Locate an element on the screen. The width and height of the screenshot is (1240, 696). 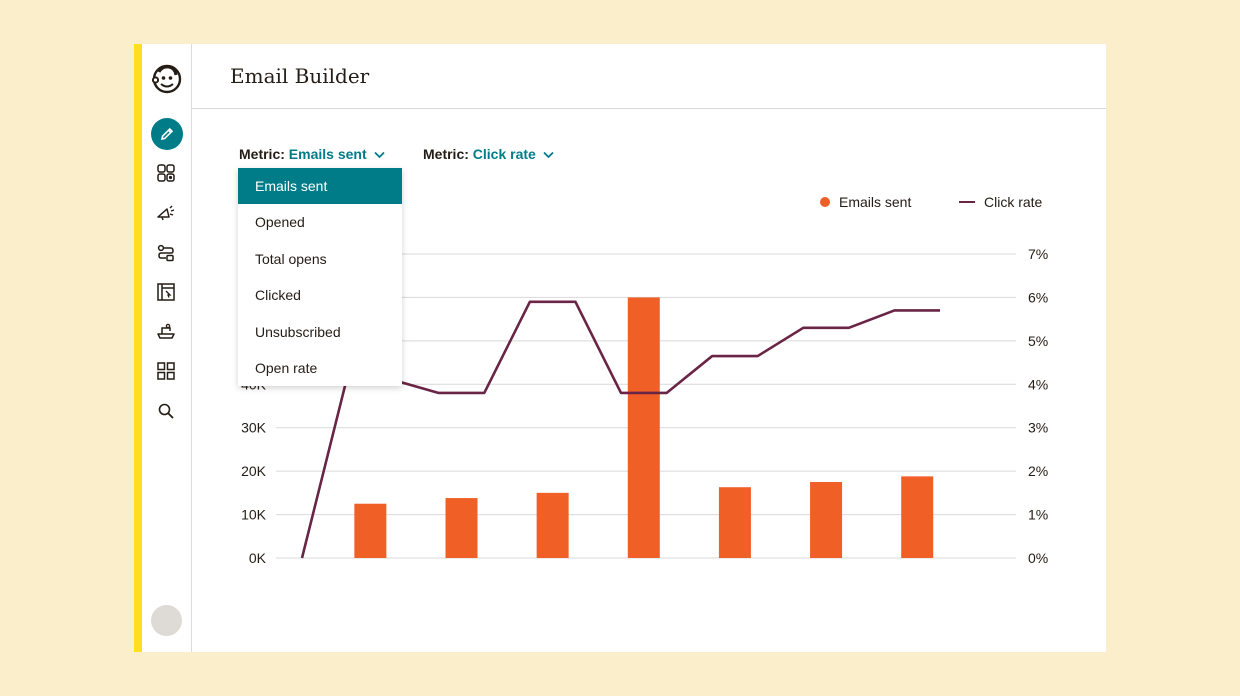
y-left-tick-label: 30K is located at coordinates (254, 428).